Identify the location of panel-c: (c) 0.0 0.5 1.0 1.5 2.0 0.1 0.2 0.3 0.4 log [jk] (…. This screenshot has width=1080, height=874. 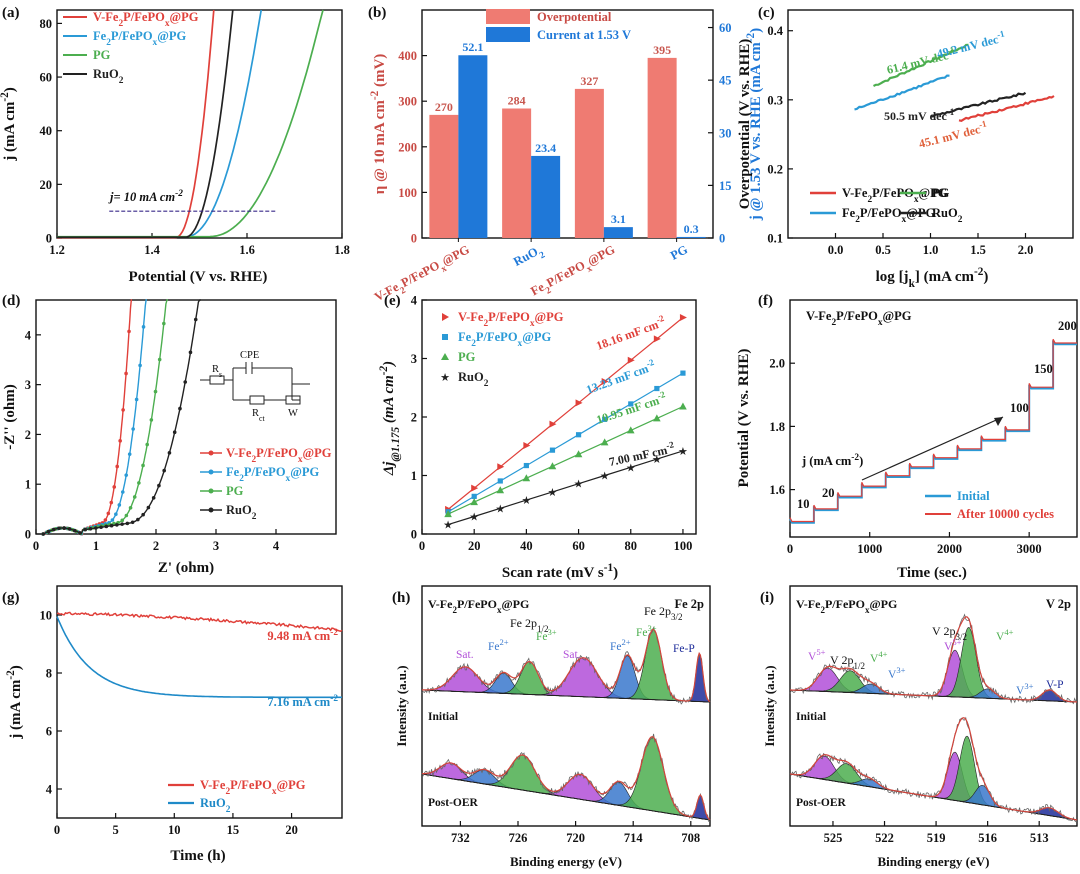
(905, 147).